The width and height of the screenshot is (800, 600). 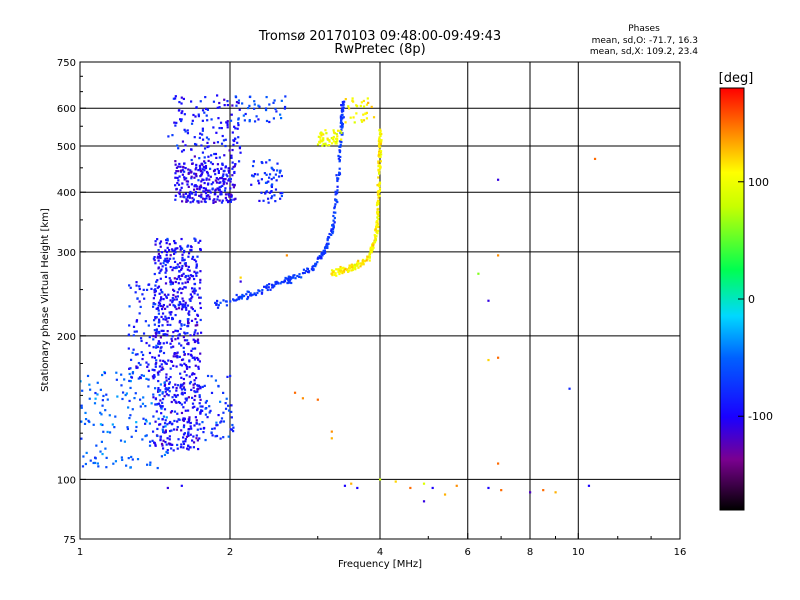 What do you see at coordinates (760, 416) in the screenshot?
I see `colorbar-tick-label: -100` at bounding box center [760, 416].